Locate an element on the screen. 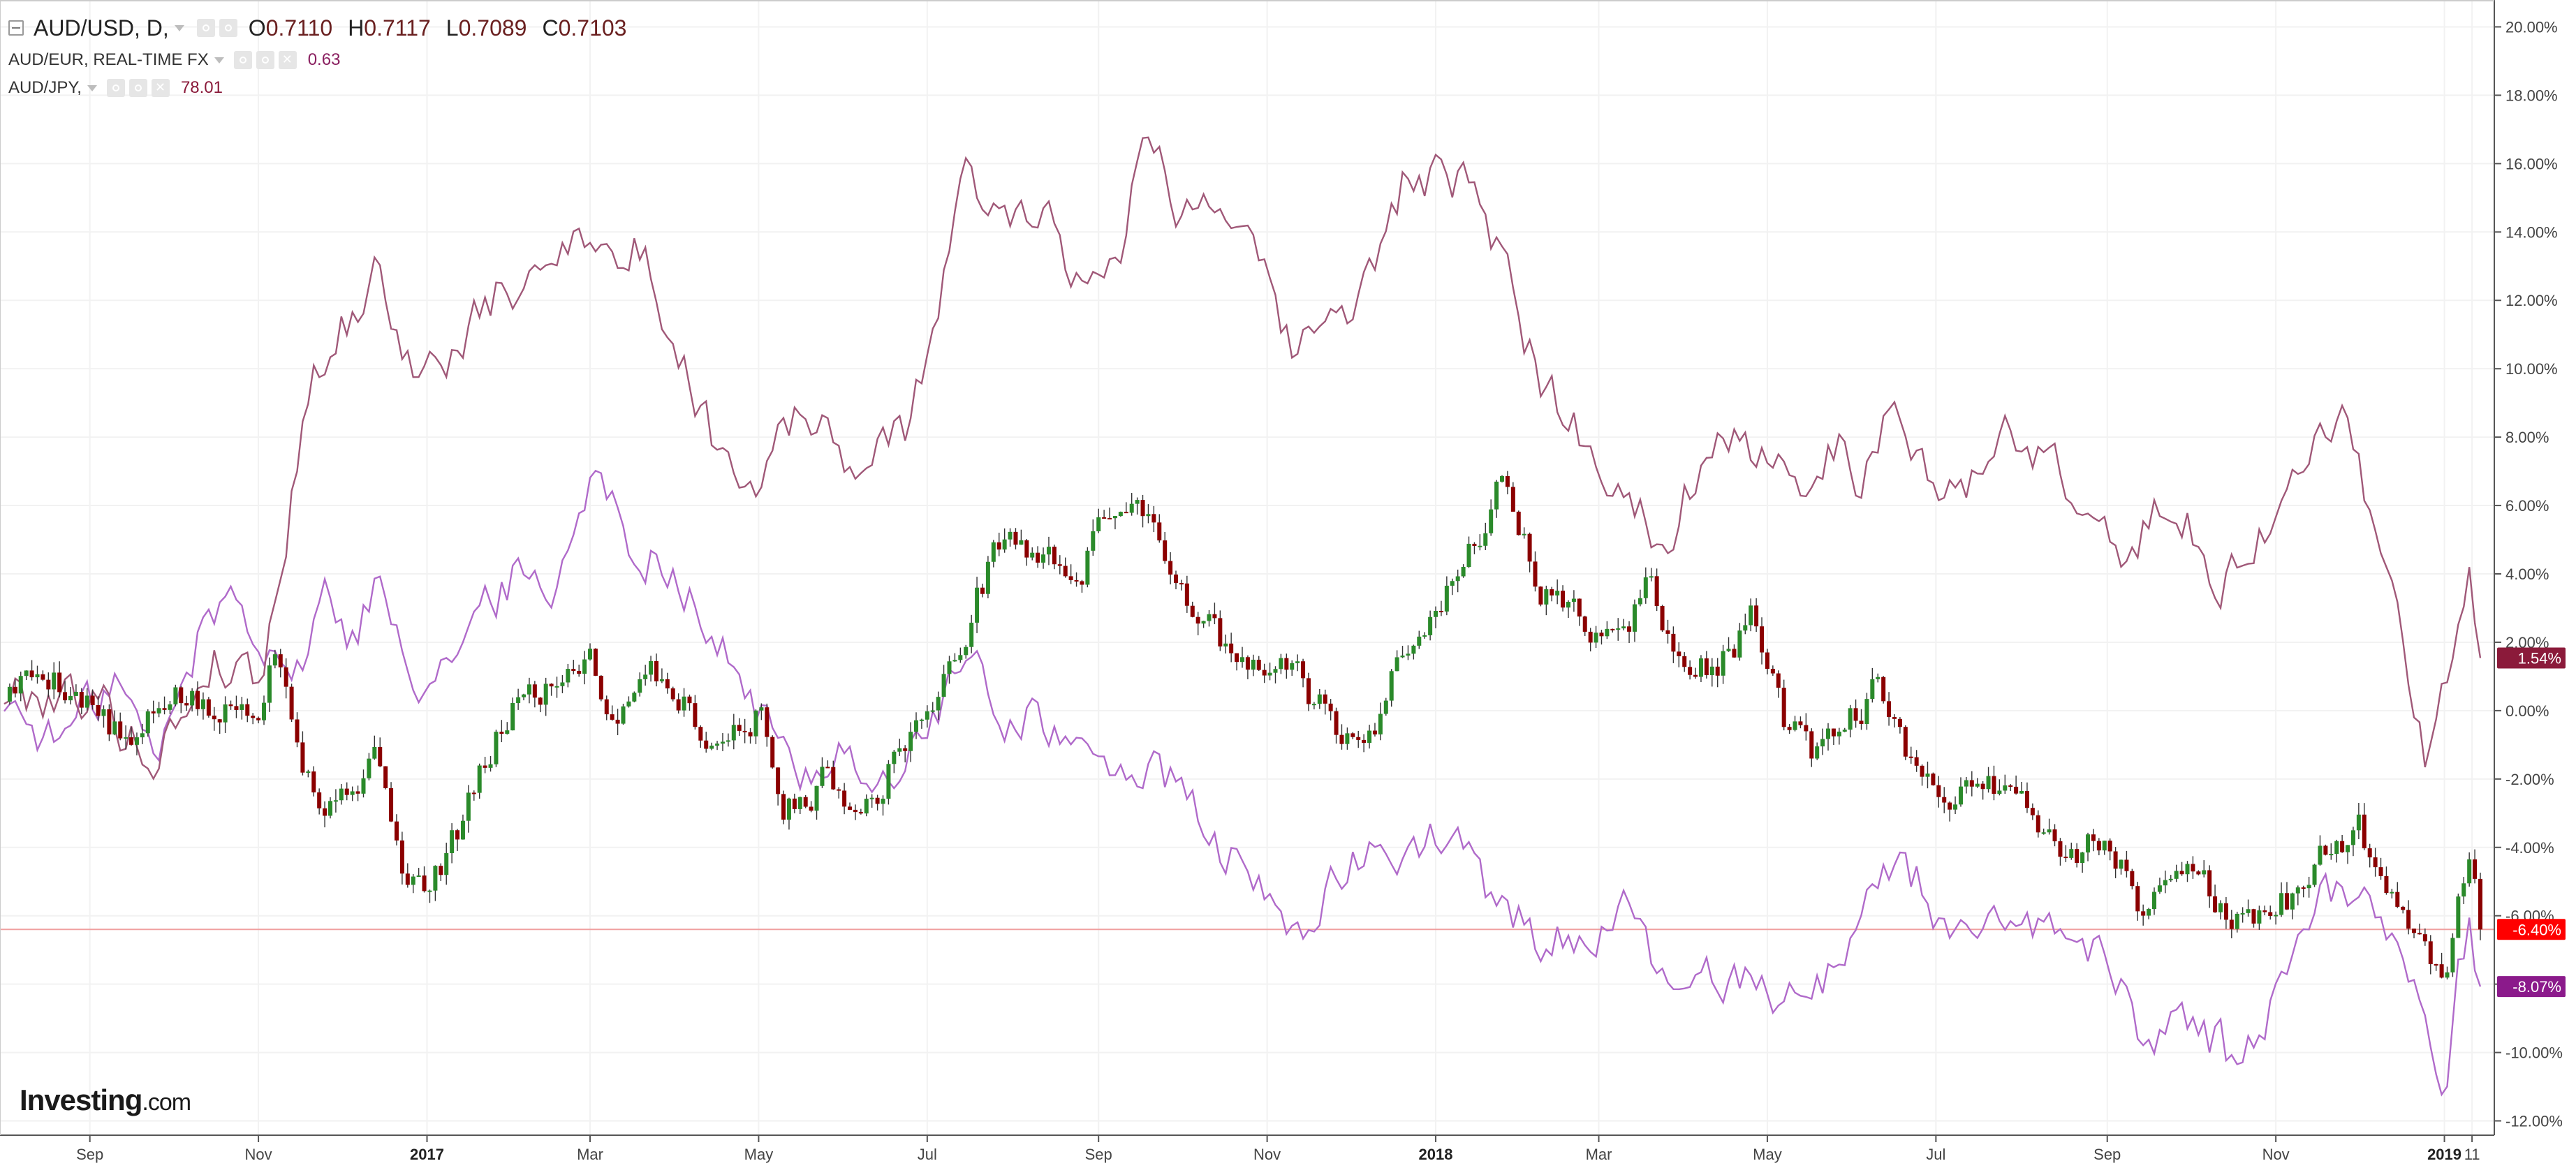  x-tick-label: Mar is located at coordinates (590, 1154).